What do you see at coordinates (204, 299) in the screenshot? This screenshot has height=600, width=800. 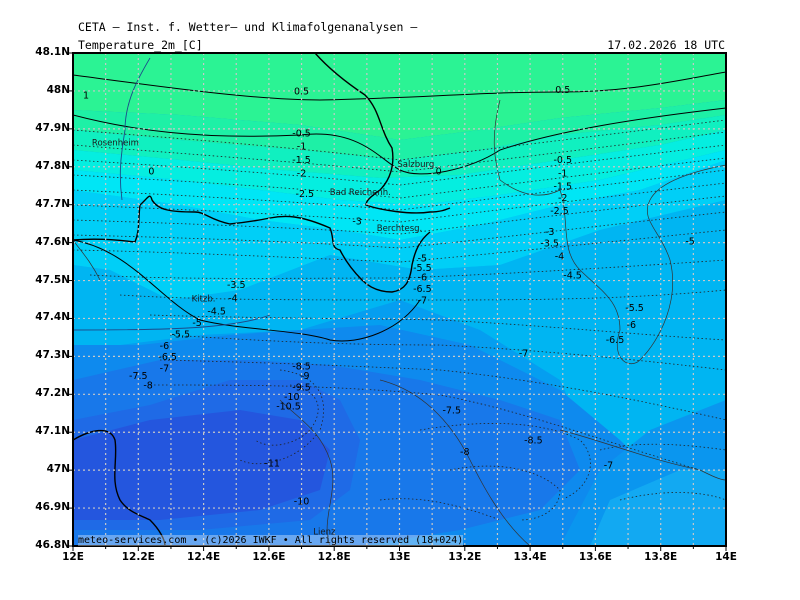 I see `place-label: Kitzb.` at bounding box center [204, 299].